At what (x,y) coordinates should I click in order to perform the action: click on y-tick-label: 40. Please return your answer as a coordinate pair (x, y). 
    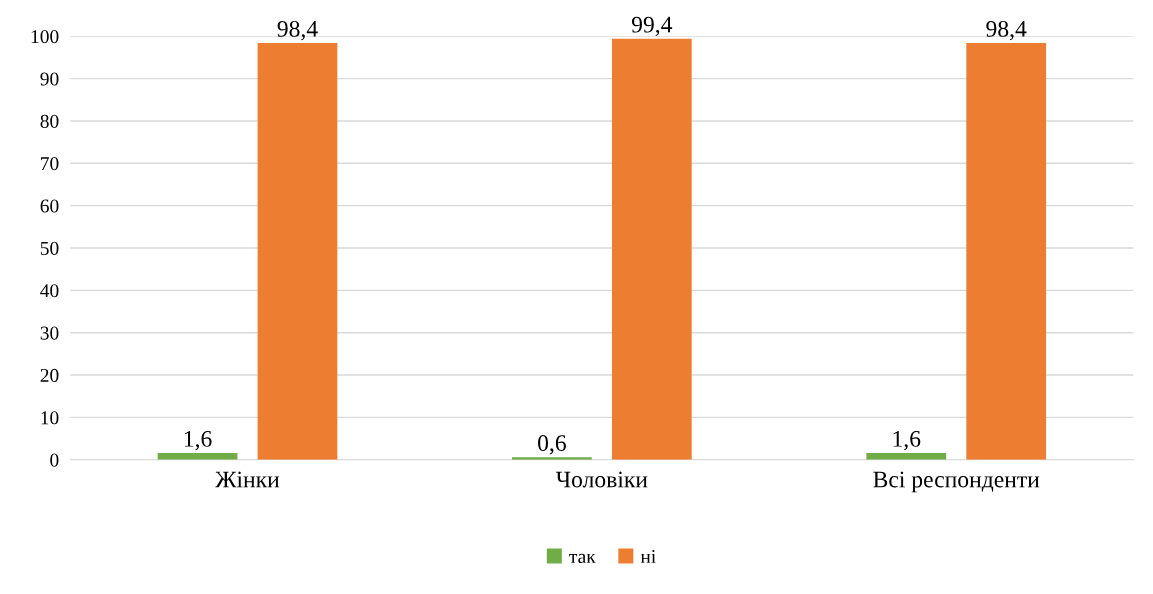
    Looking at the image, I should click on (49, 291).